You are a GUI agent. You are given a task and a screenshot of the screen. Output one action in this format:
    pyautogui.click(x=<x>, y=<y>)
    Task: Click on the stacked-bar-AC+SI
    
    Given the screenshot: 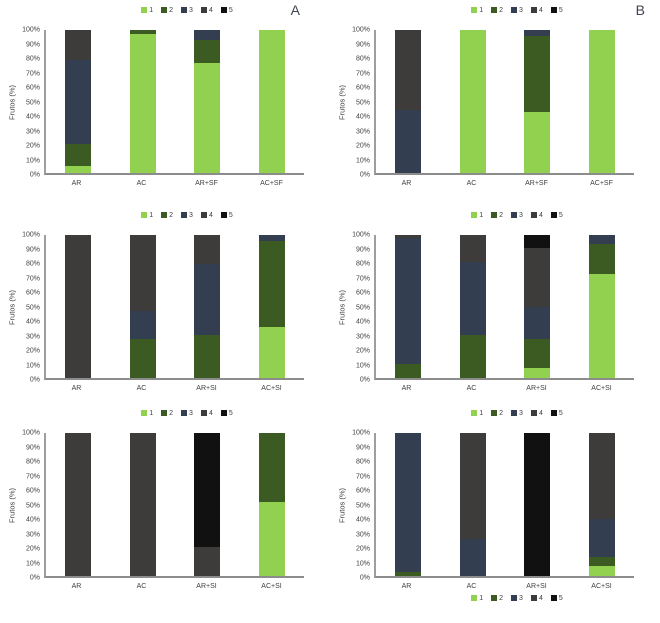 What is the action you would take?
    pyautogui.click(x=601, y=306)
    